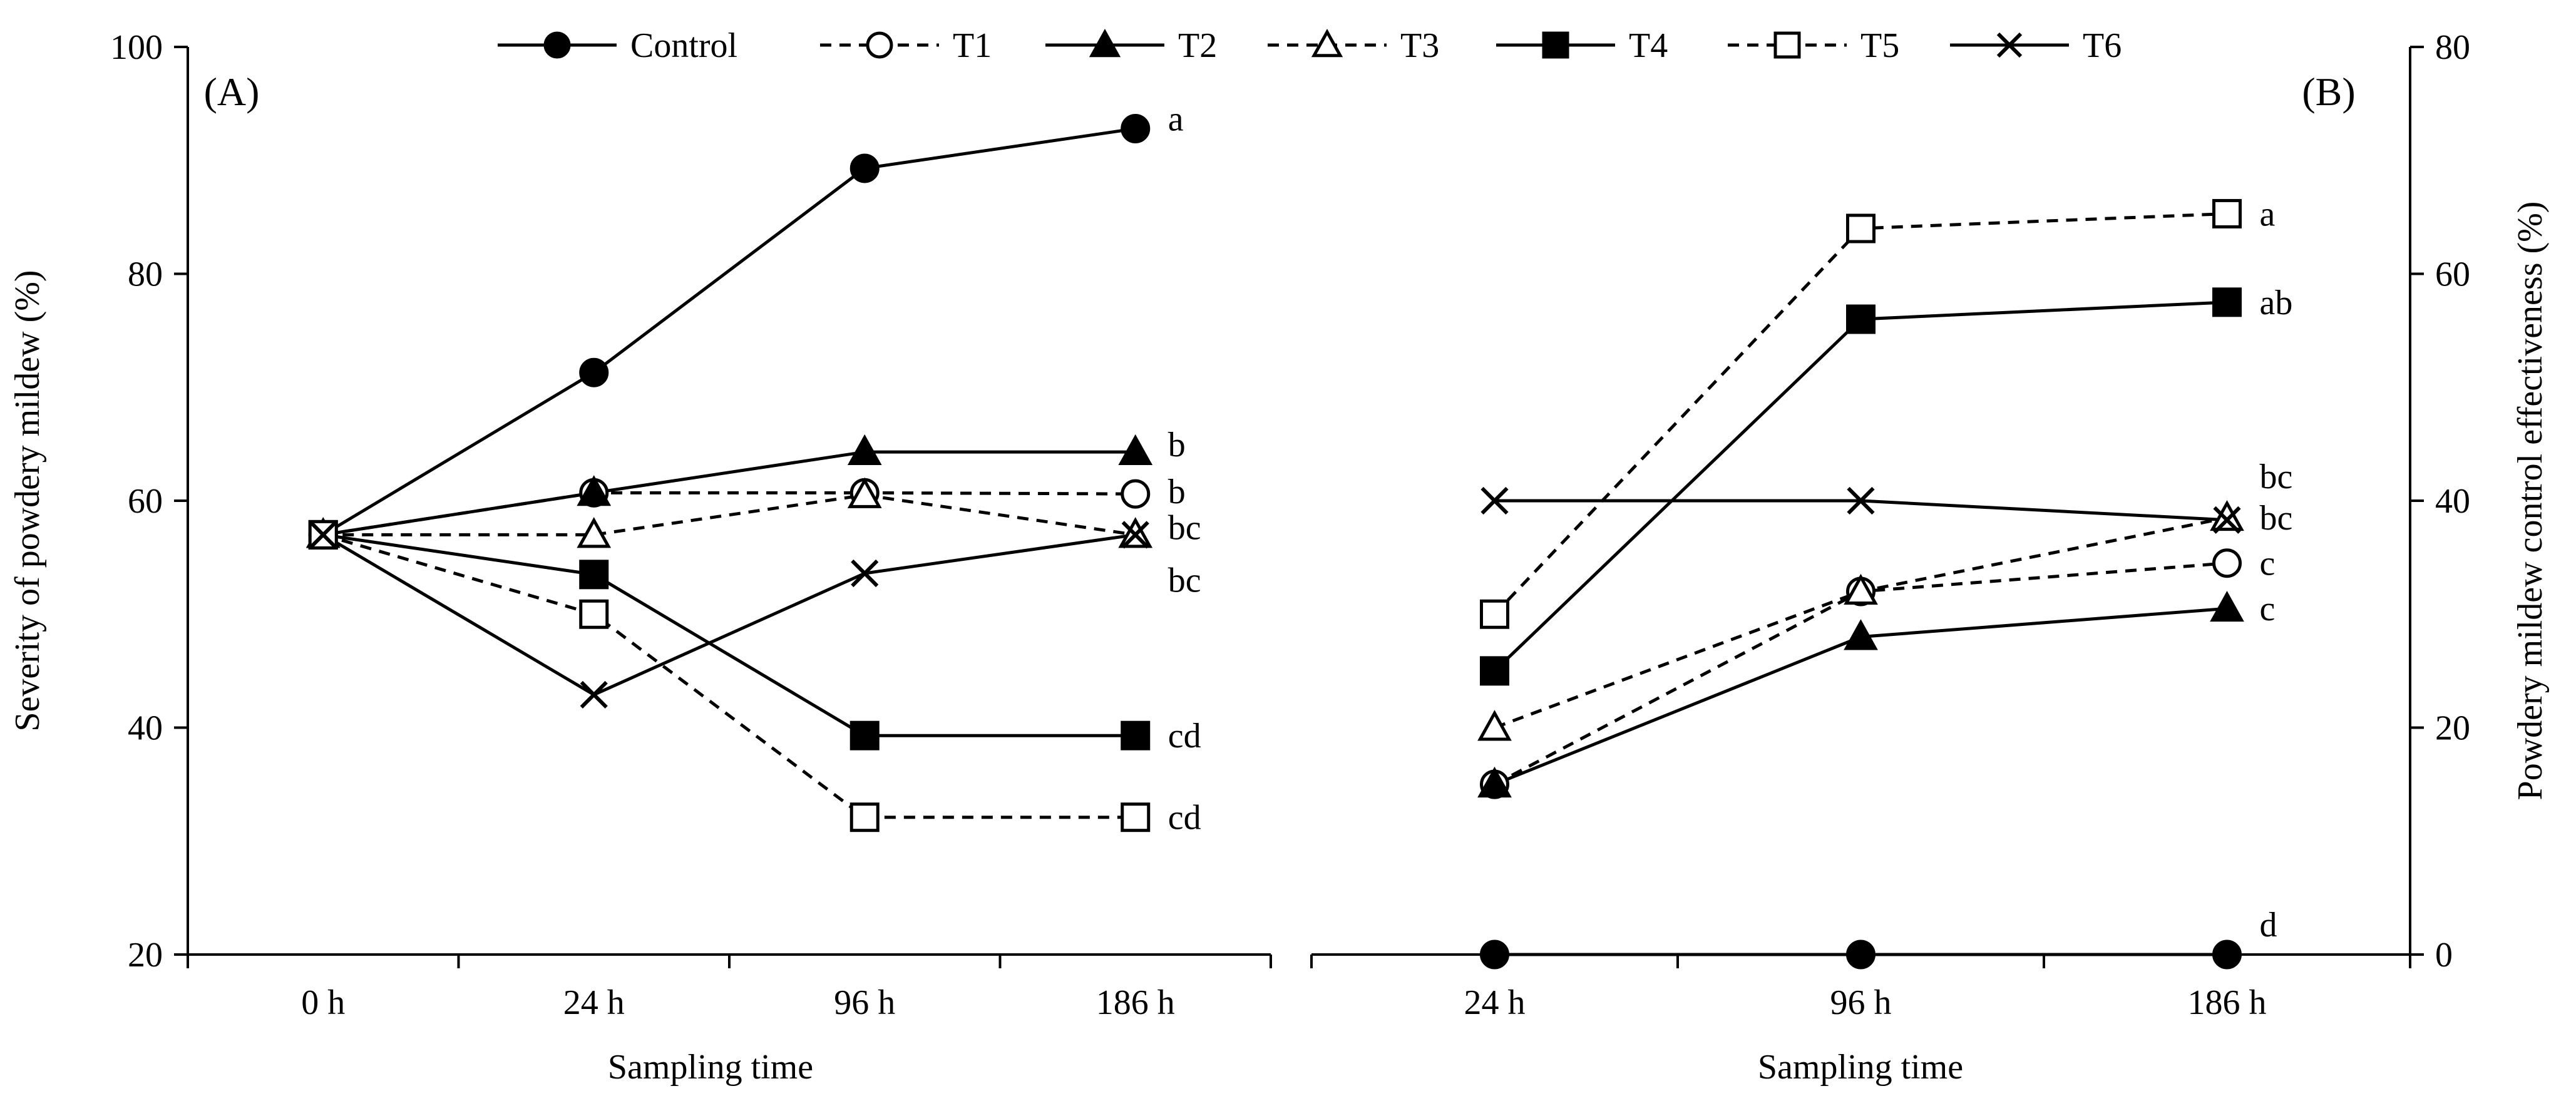 The width and height of the screenshot is (2576, 1106). What do you see at coordinates (1648, 46) in the screenshot?
I see `legend-label-t4: T4` at bounding box center [1648, 46].